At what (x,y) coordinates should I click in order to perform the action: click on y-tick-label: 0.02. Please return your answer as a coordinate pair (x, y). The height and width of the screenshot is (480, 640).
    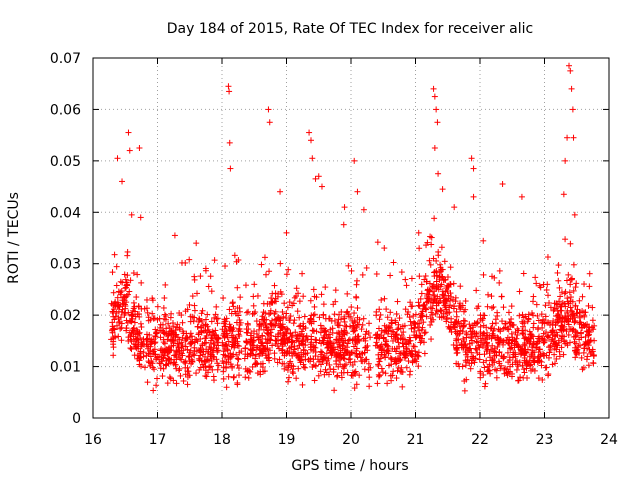
    Looking at the image, I should click on (65, 316).